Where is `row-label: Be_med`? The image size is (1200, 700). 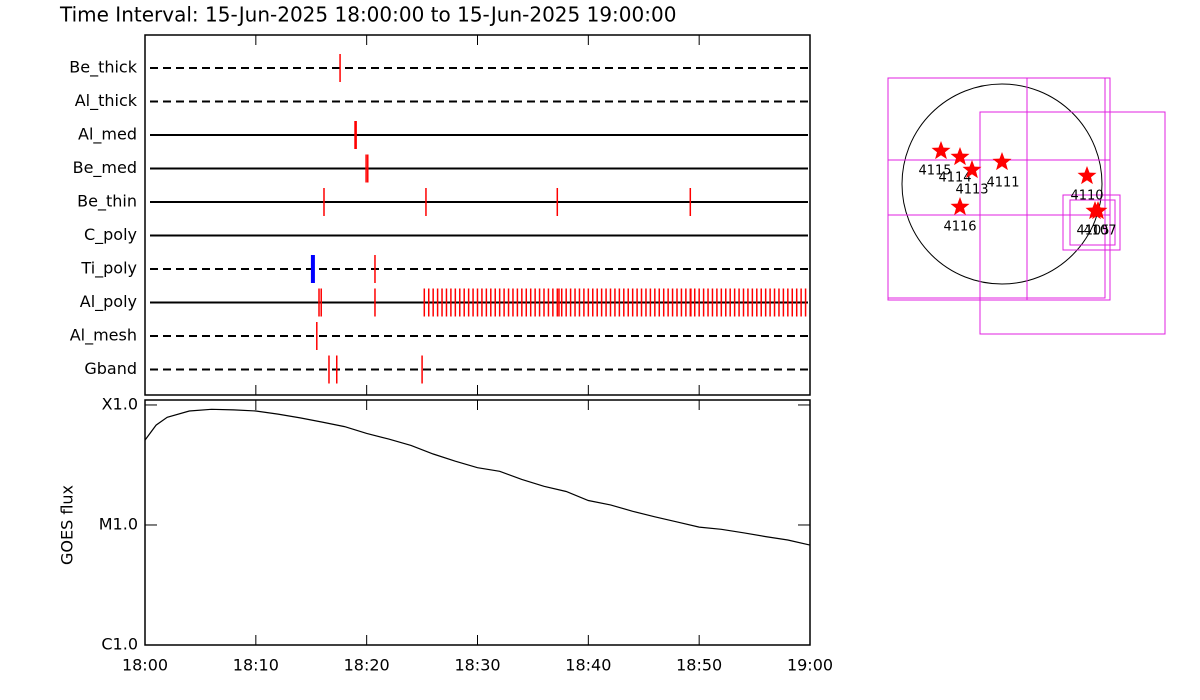
row-label: Be_med is located at coordinates (105, 168).